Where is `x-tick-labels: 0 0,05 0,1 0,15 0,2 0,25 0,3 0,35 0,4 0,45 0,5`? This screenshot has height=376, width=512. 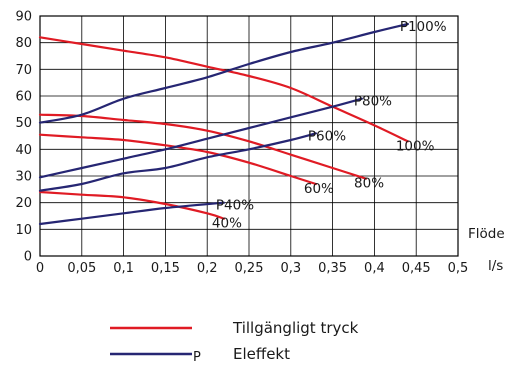 x-tick-labels: 0 0,05 0,1 0,15 0,2 0,25 0,3 0,35 0,4 0,45 0,5 is located at coordinates (252, 268).